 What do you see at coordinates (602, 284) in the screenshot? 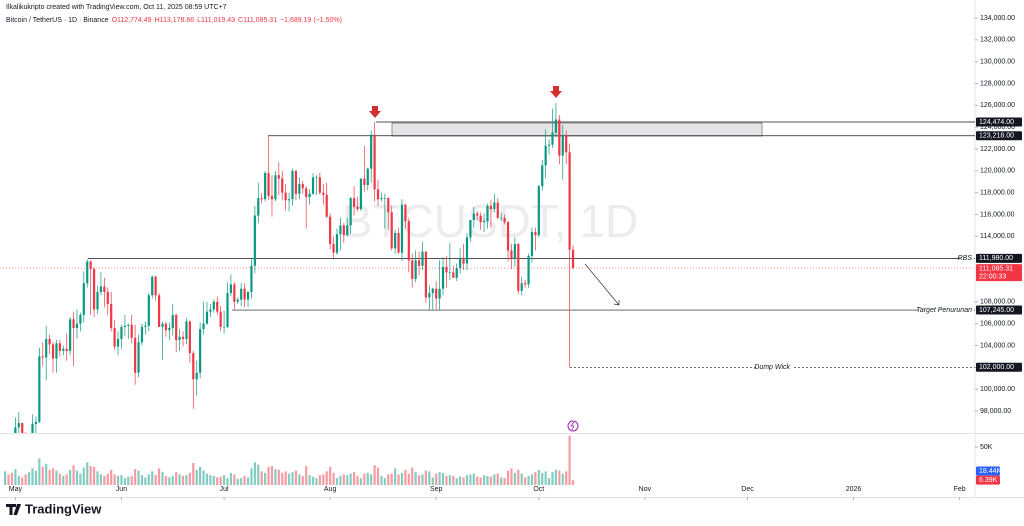
I see `projection-arrow` at bounding box center [602, 284].